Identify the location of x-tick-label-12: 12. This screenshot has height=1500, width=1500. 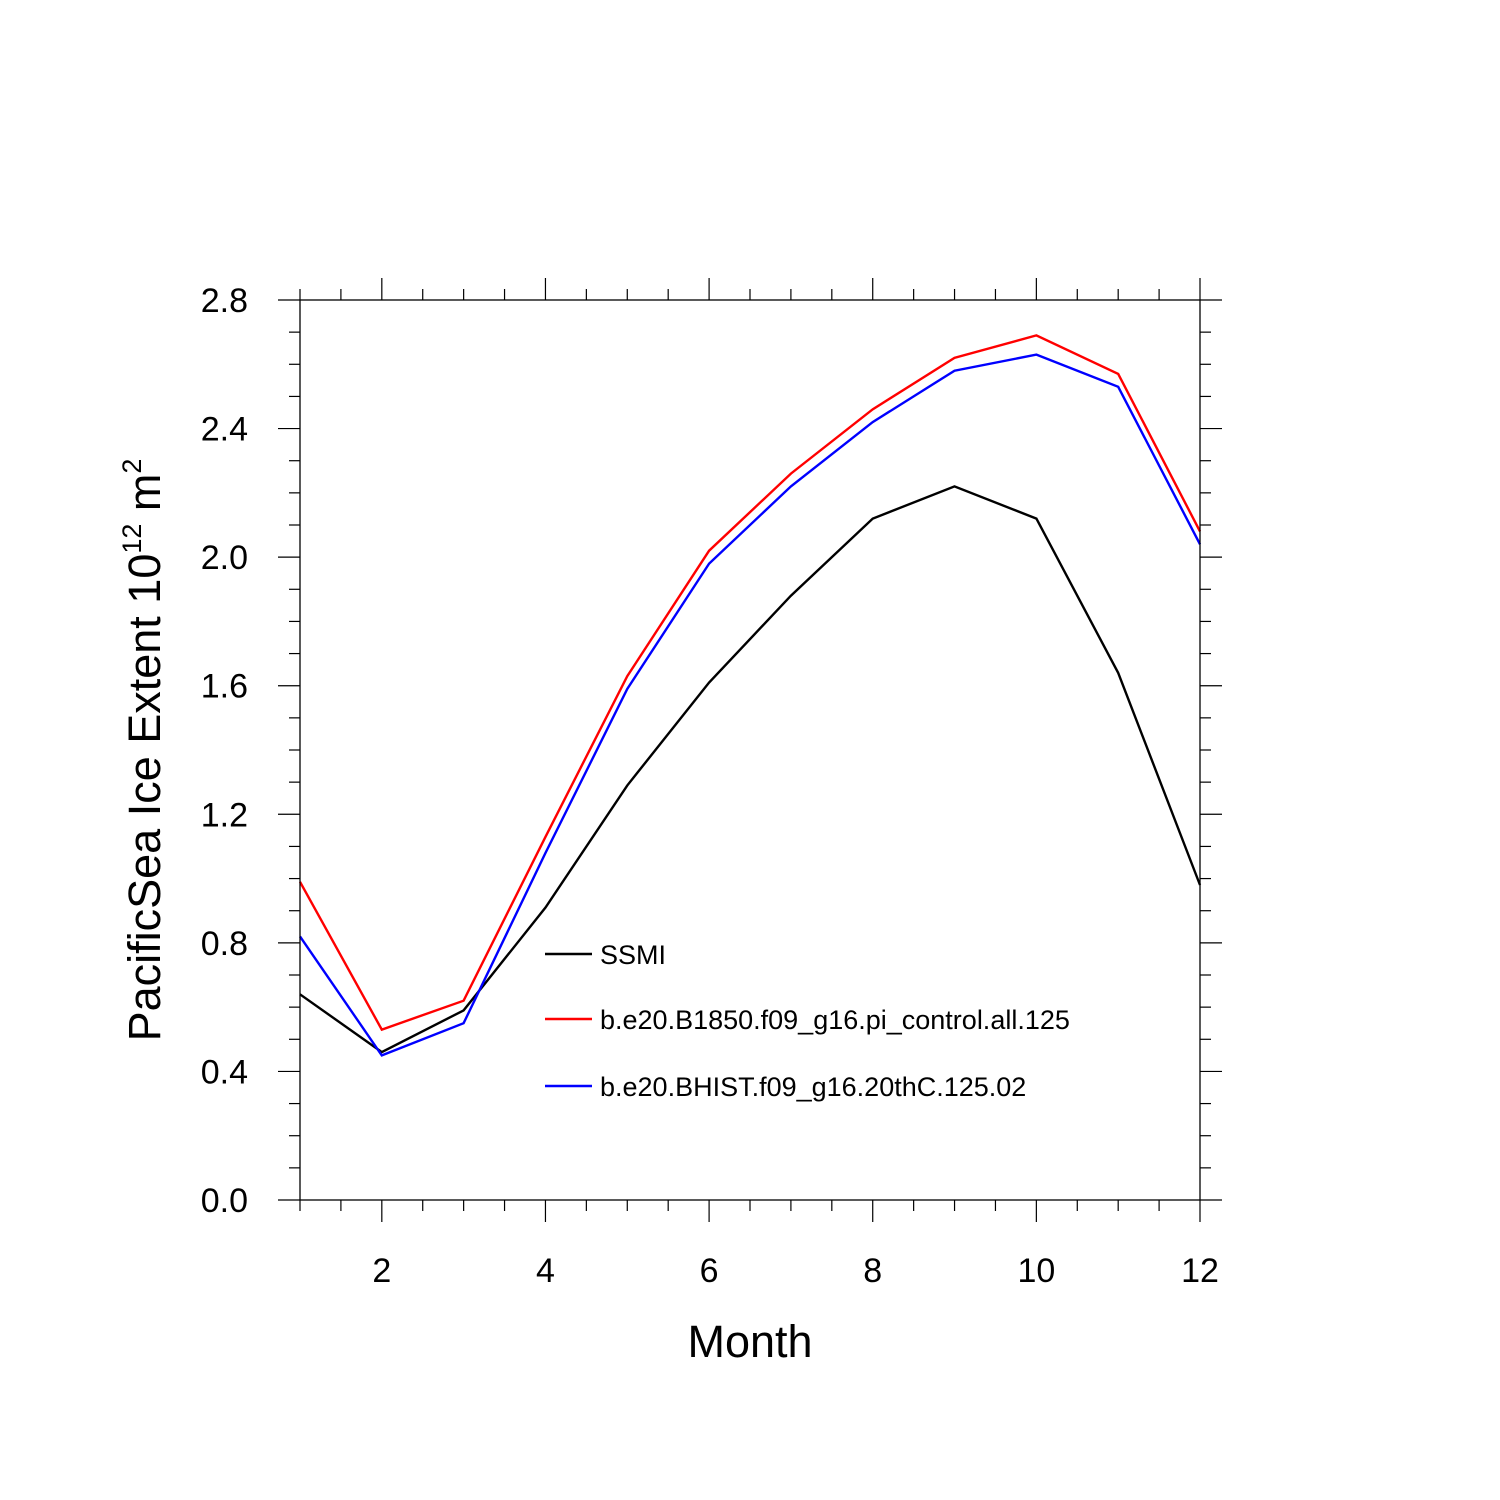
(1200, 1271).